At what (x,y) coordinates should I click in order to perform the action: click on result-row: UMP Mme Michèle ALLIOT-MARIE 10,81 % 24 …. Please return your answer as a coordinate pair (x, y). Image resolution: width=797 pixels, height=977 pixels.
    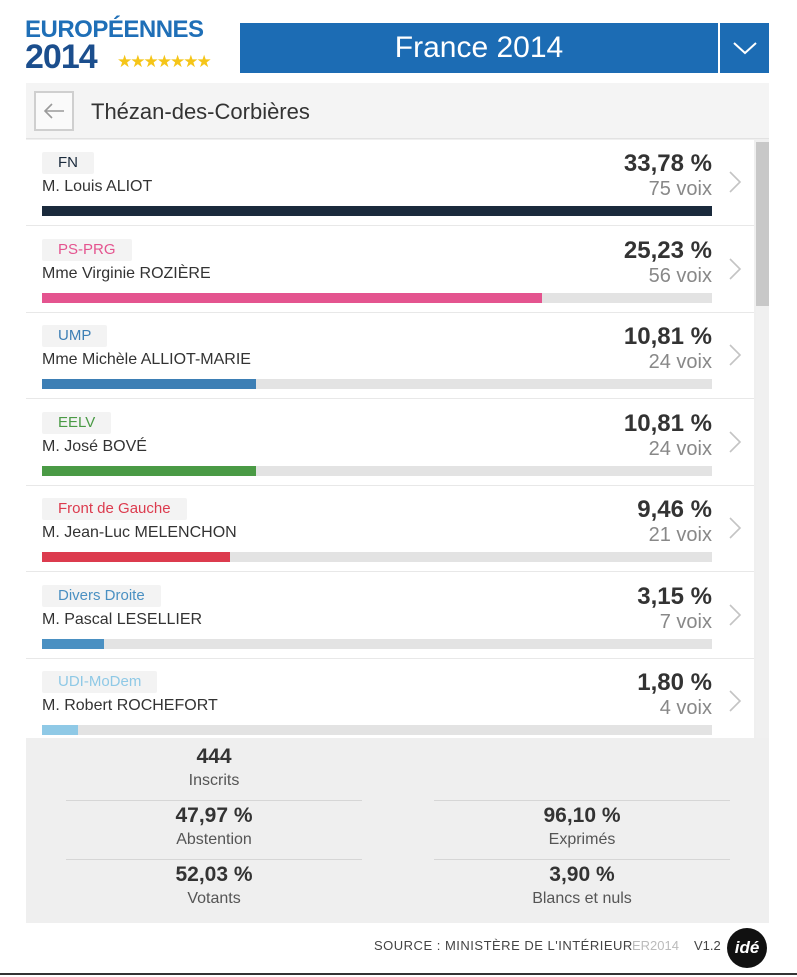
    Looking at the image, I should click on (390, 356).